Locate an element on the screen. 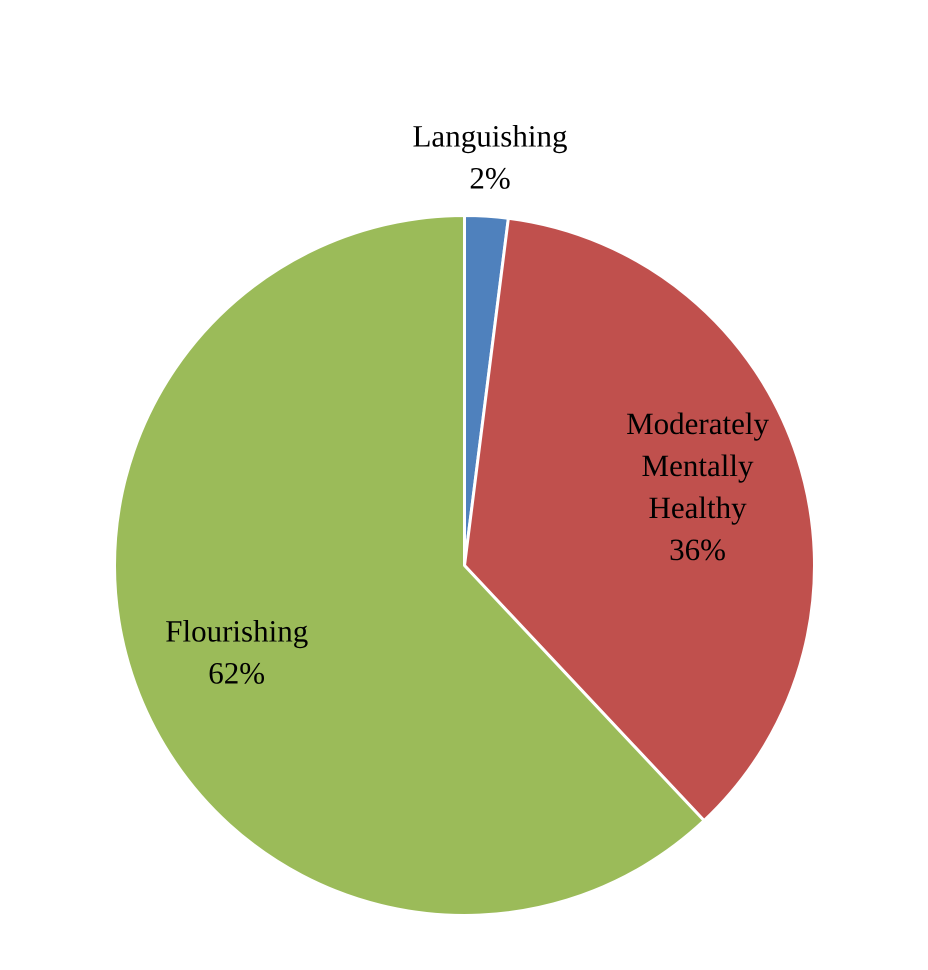 The width and height of the screenshot is (928, 970). data-label: 2% is located at coordinates (490, 178).